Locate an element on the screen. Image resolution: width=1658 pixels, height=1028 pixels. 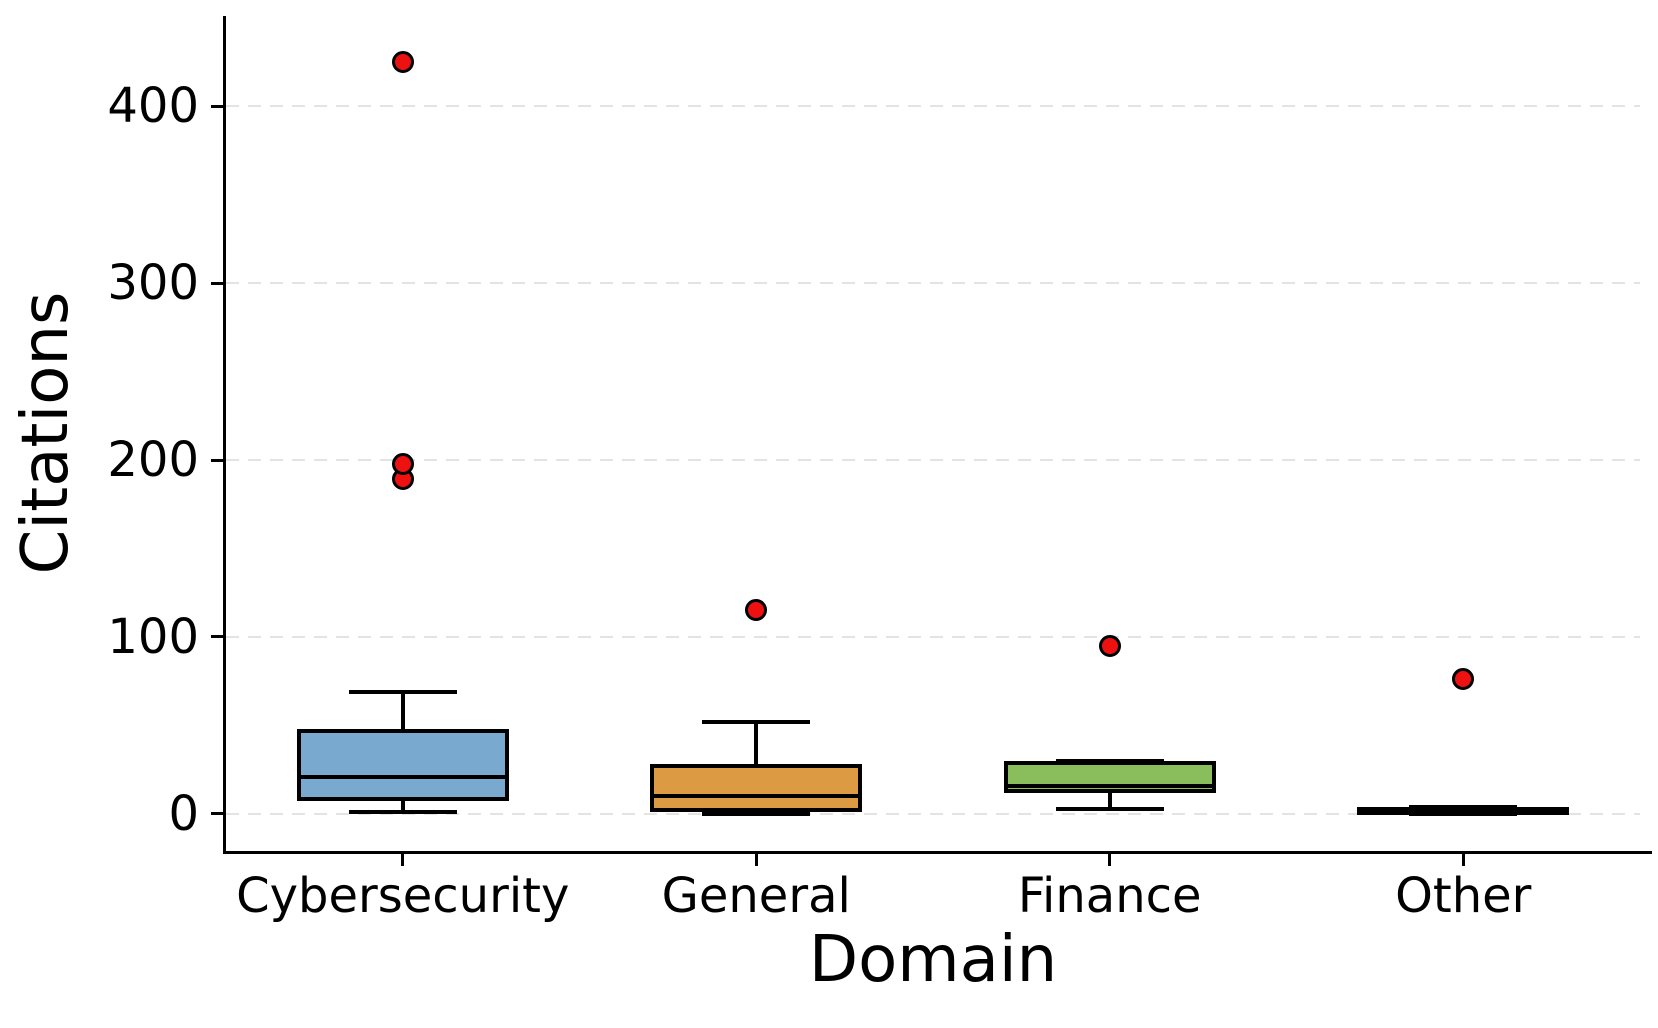
whisker-cap-upper-cybersecurity is located at coordinates (402, 691).